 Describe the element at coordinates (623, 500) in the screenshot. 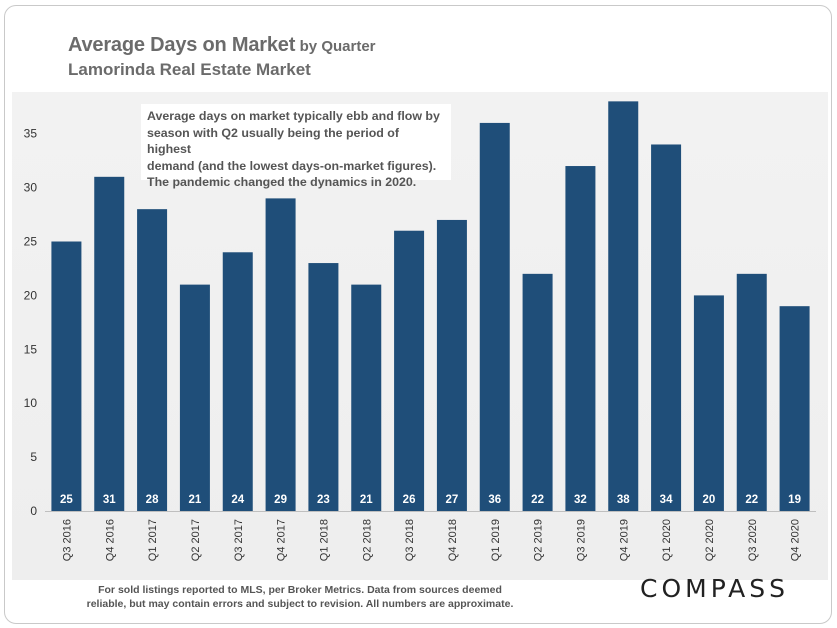

I see `bar-data-label: 38` at that location.